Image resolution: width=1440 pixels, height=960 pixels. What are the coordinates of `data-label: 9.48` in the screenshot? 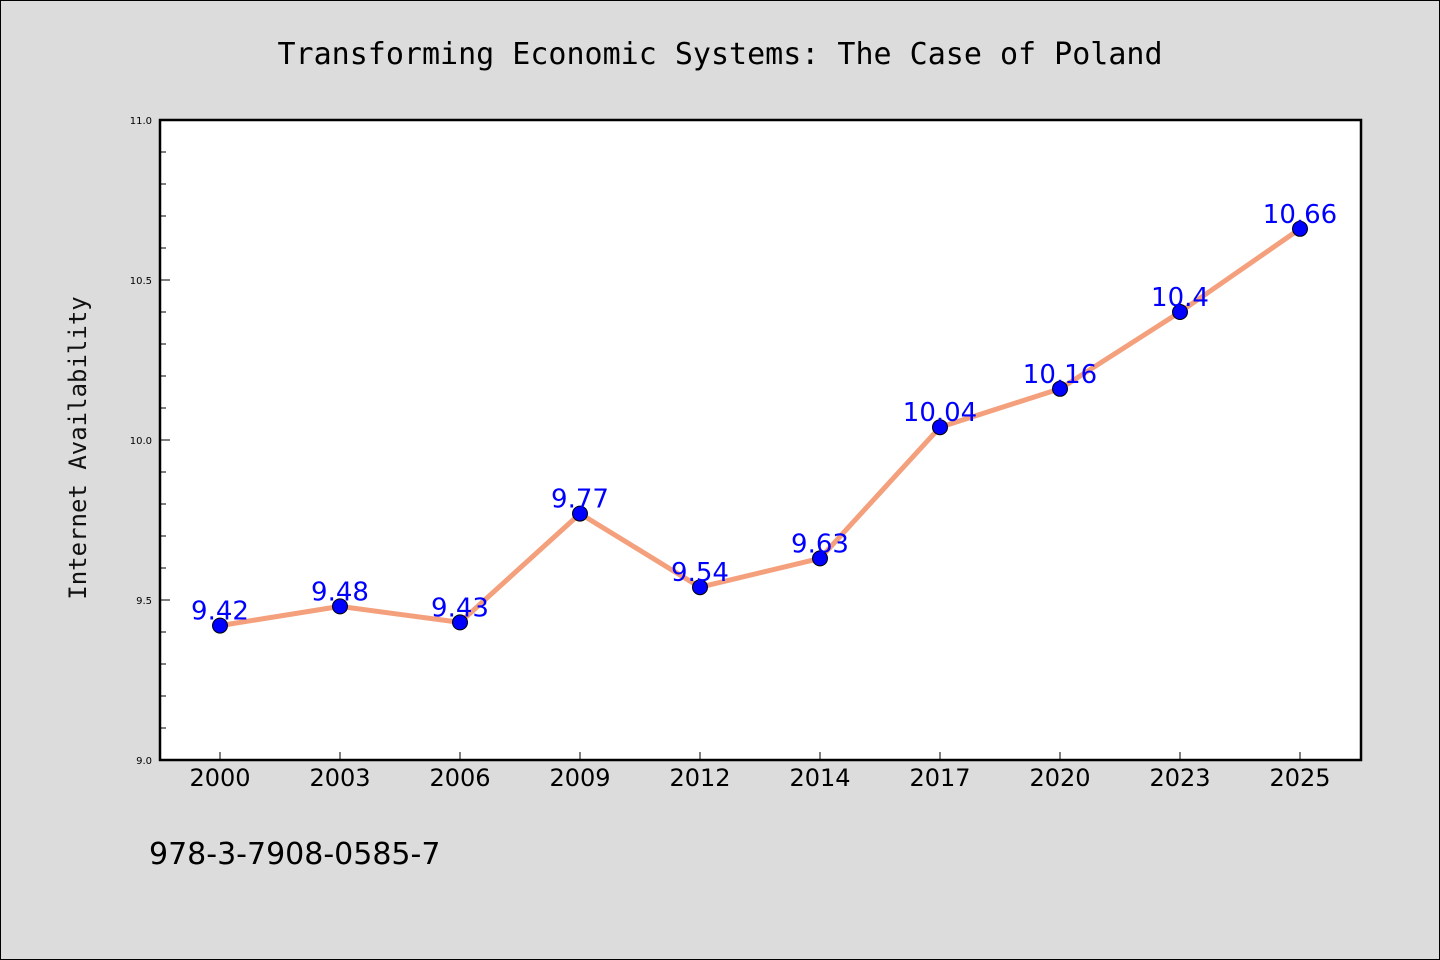 It's located at (340, 592).